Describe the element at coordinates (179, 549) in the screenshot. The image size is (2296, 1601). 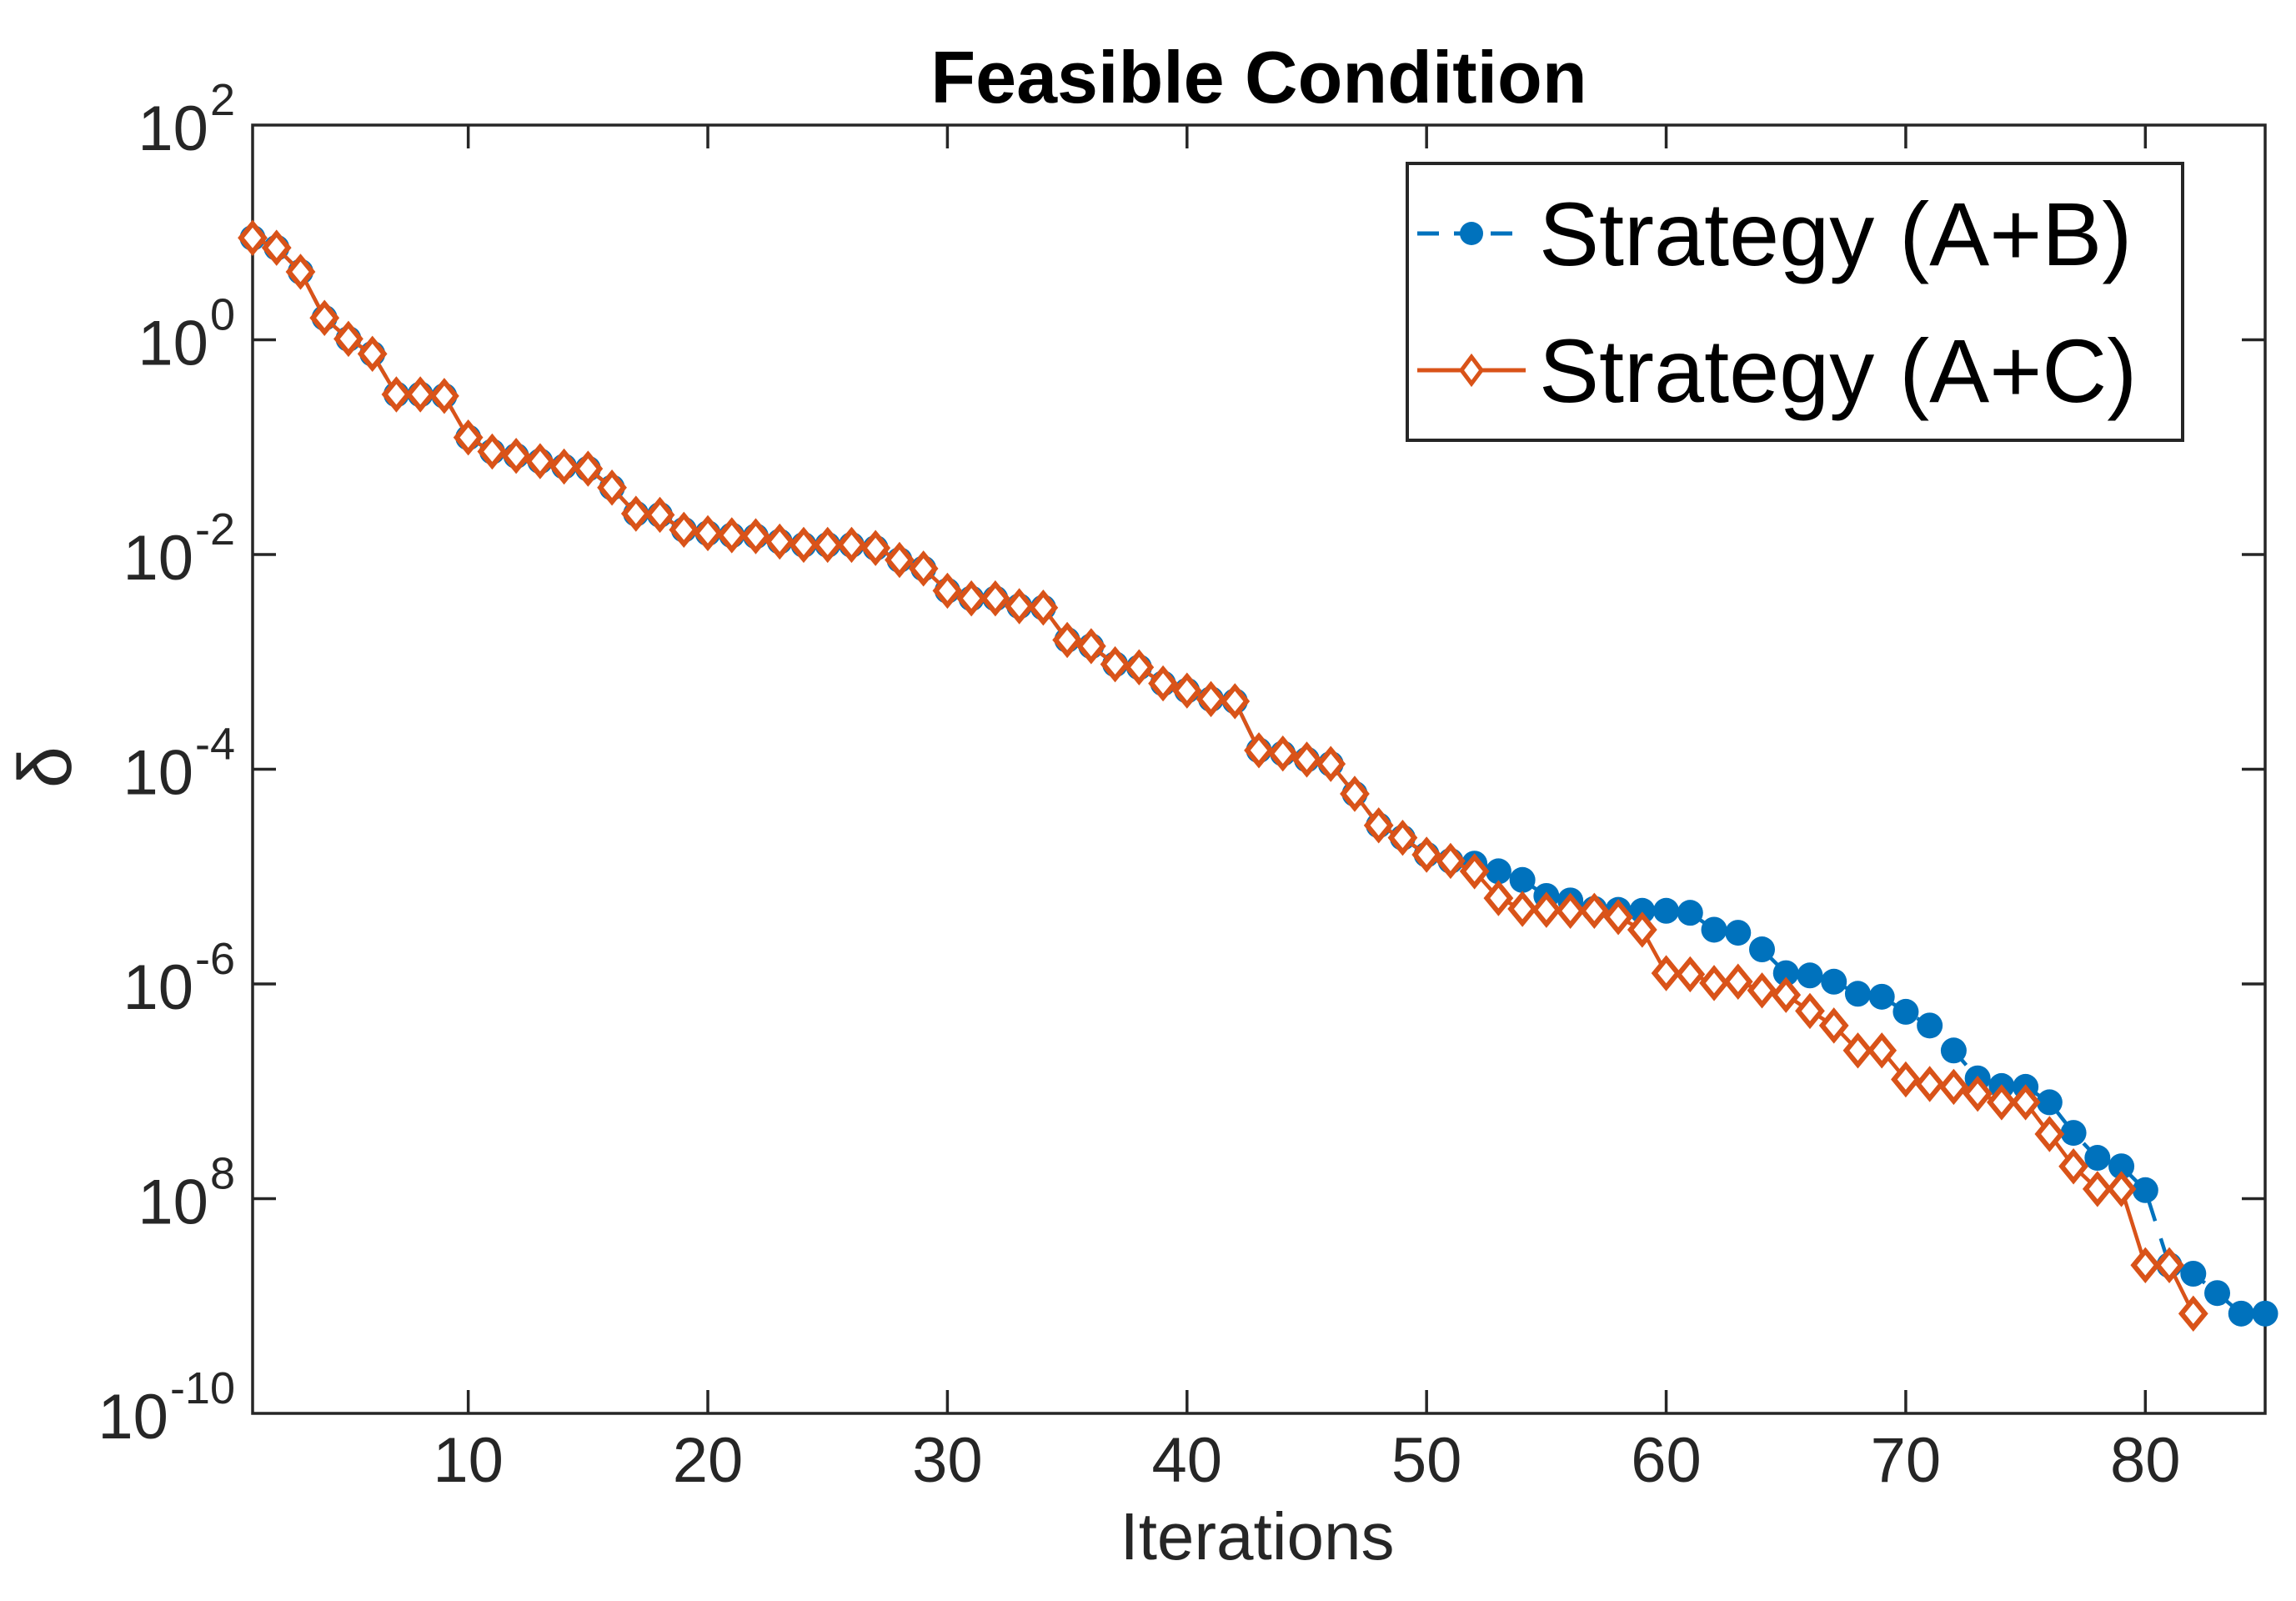
I see `y-tick-label: 10⁻²` at that location.